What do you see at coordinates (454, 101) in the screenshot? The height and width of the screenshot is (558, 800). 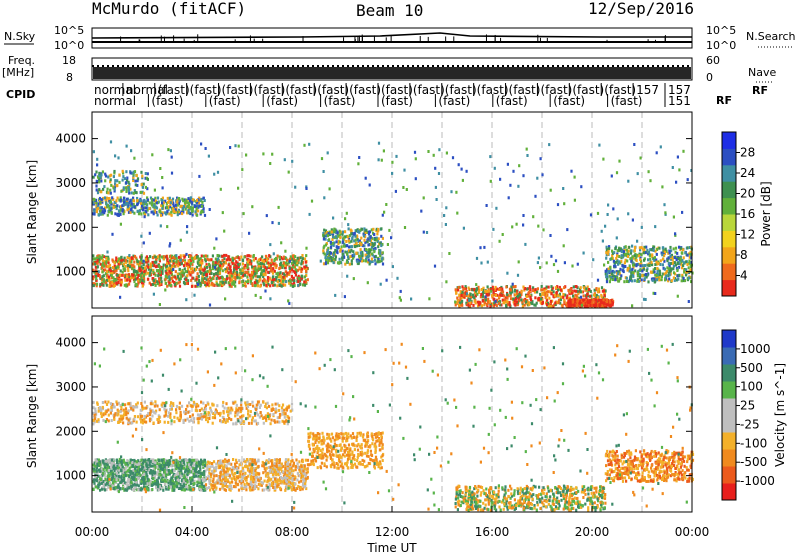 I see `cpid-label: (fast)` at bounding box center [454, 101].